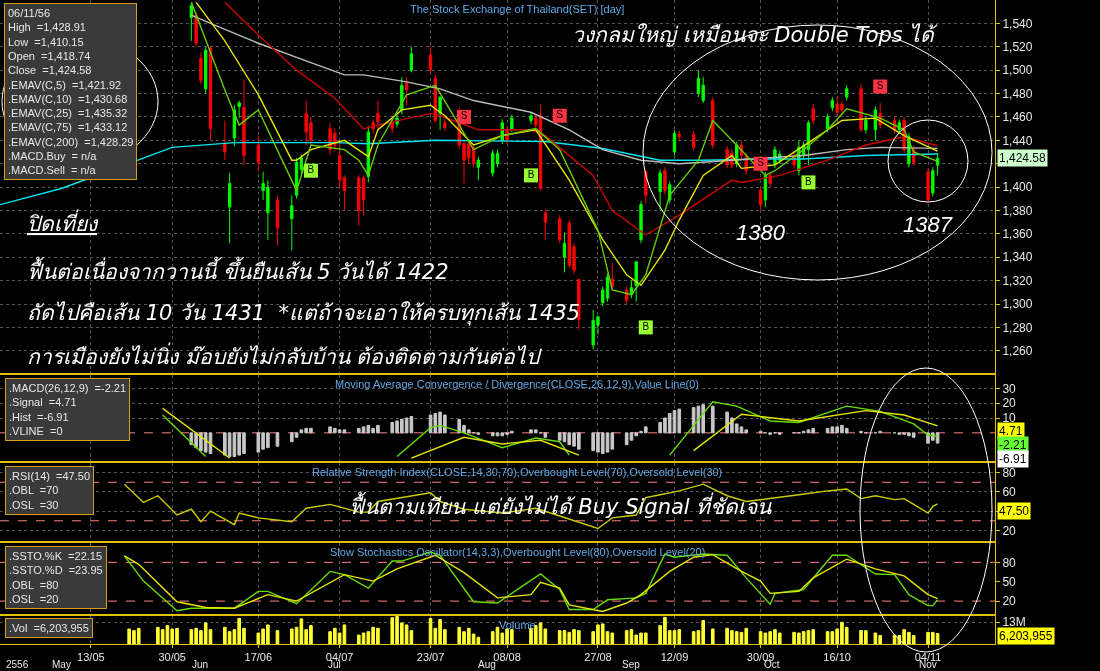 This screenshot has height=671, width=1100. I want to click on annotation: .RSI(14) =47.50 .OBL =70 .OSL =30, so click(50, 490).